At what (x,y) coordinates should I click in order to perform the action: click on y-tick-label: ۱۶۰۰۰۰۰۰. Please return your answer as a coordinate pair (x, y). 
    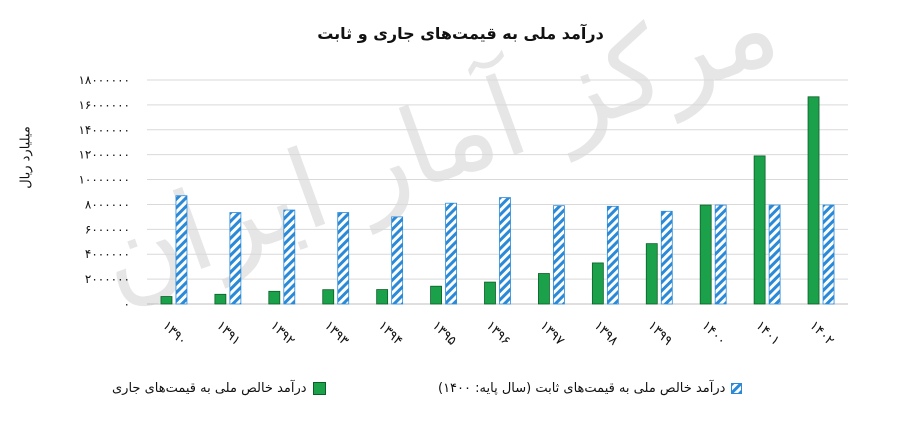
    Looking at the image, I should click on (104, 105).